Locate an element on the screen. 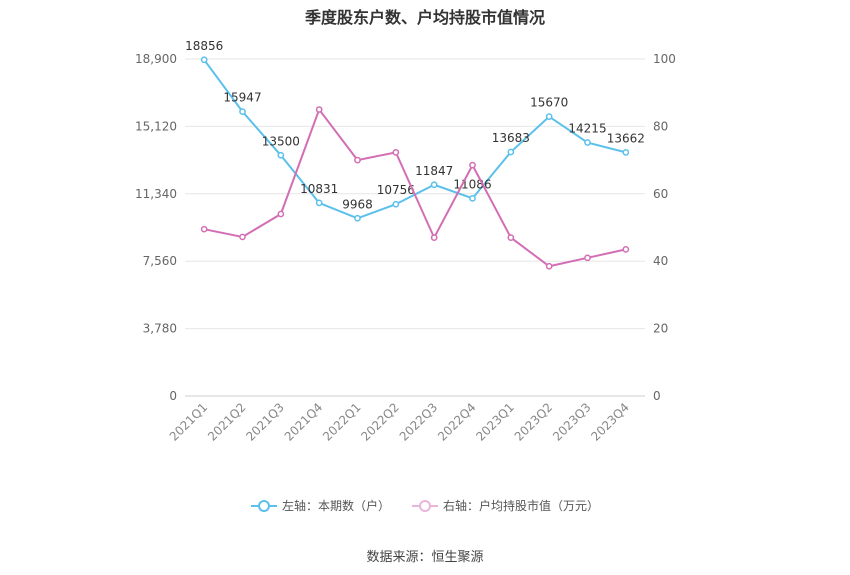 Image resolution: width=850 pixels, height=575 pixels. data-label: 18856 is located at coordinates (204, 46).